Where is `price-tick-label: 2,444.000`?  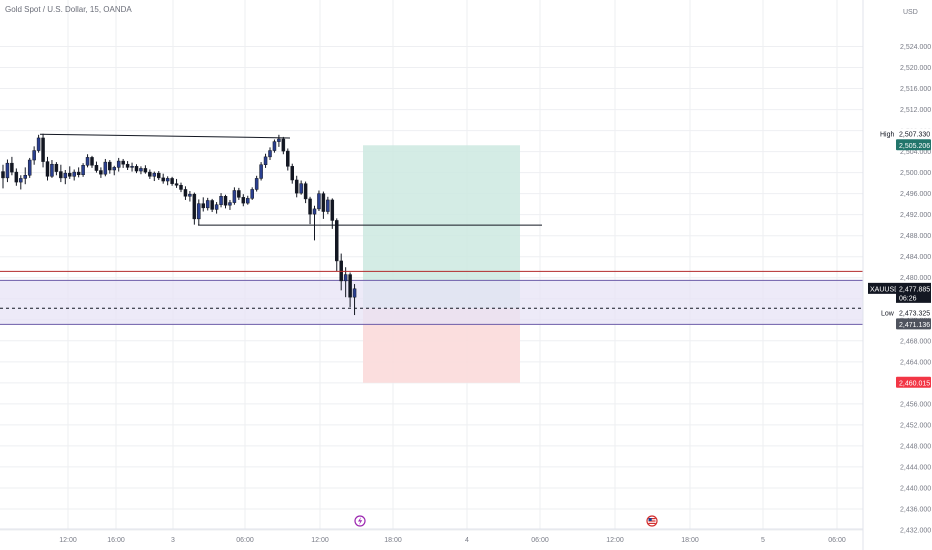
price-tick-label: 2,444.000 is located at coordinates (915, 467).